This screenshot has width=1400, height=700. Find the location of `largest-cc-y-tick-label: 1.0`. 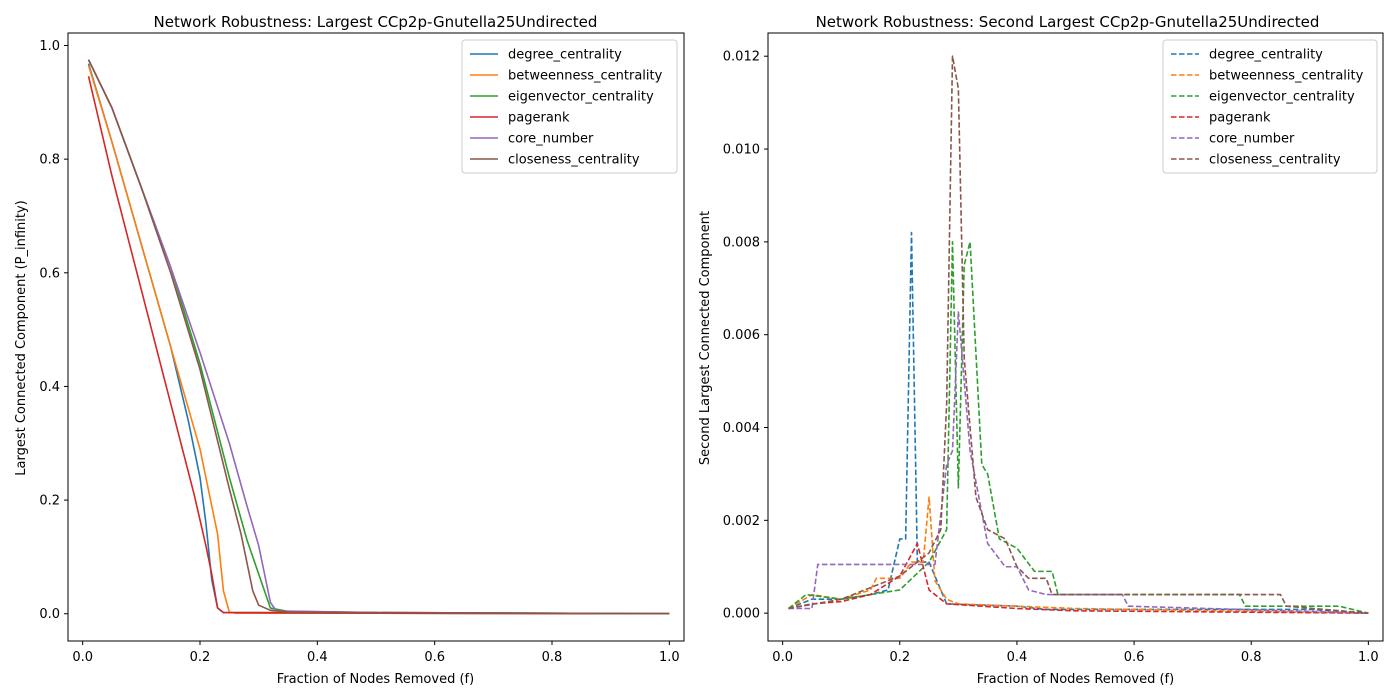

largest-cc-y-tick-label: 1.0 is located at coordinates (49, 46).